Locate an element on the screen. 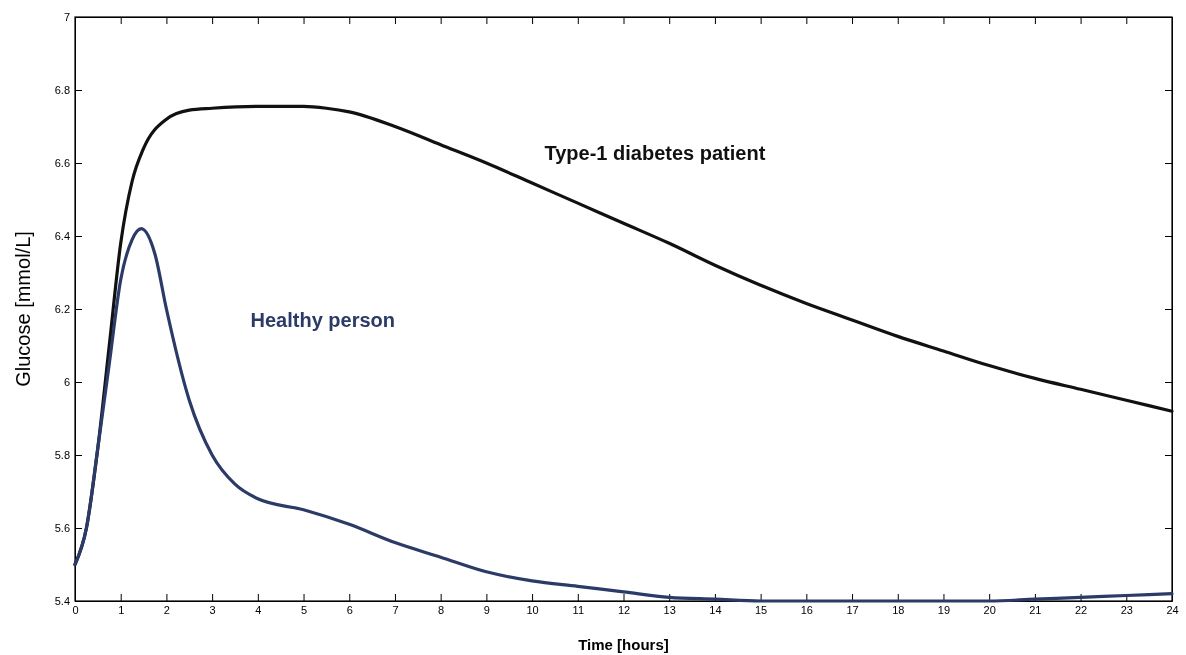  x-tick-label: 8 is located at coordinates (441, 609).